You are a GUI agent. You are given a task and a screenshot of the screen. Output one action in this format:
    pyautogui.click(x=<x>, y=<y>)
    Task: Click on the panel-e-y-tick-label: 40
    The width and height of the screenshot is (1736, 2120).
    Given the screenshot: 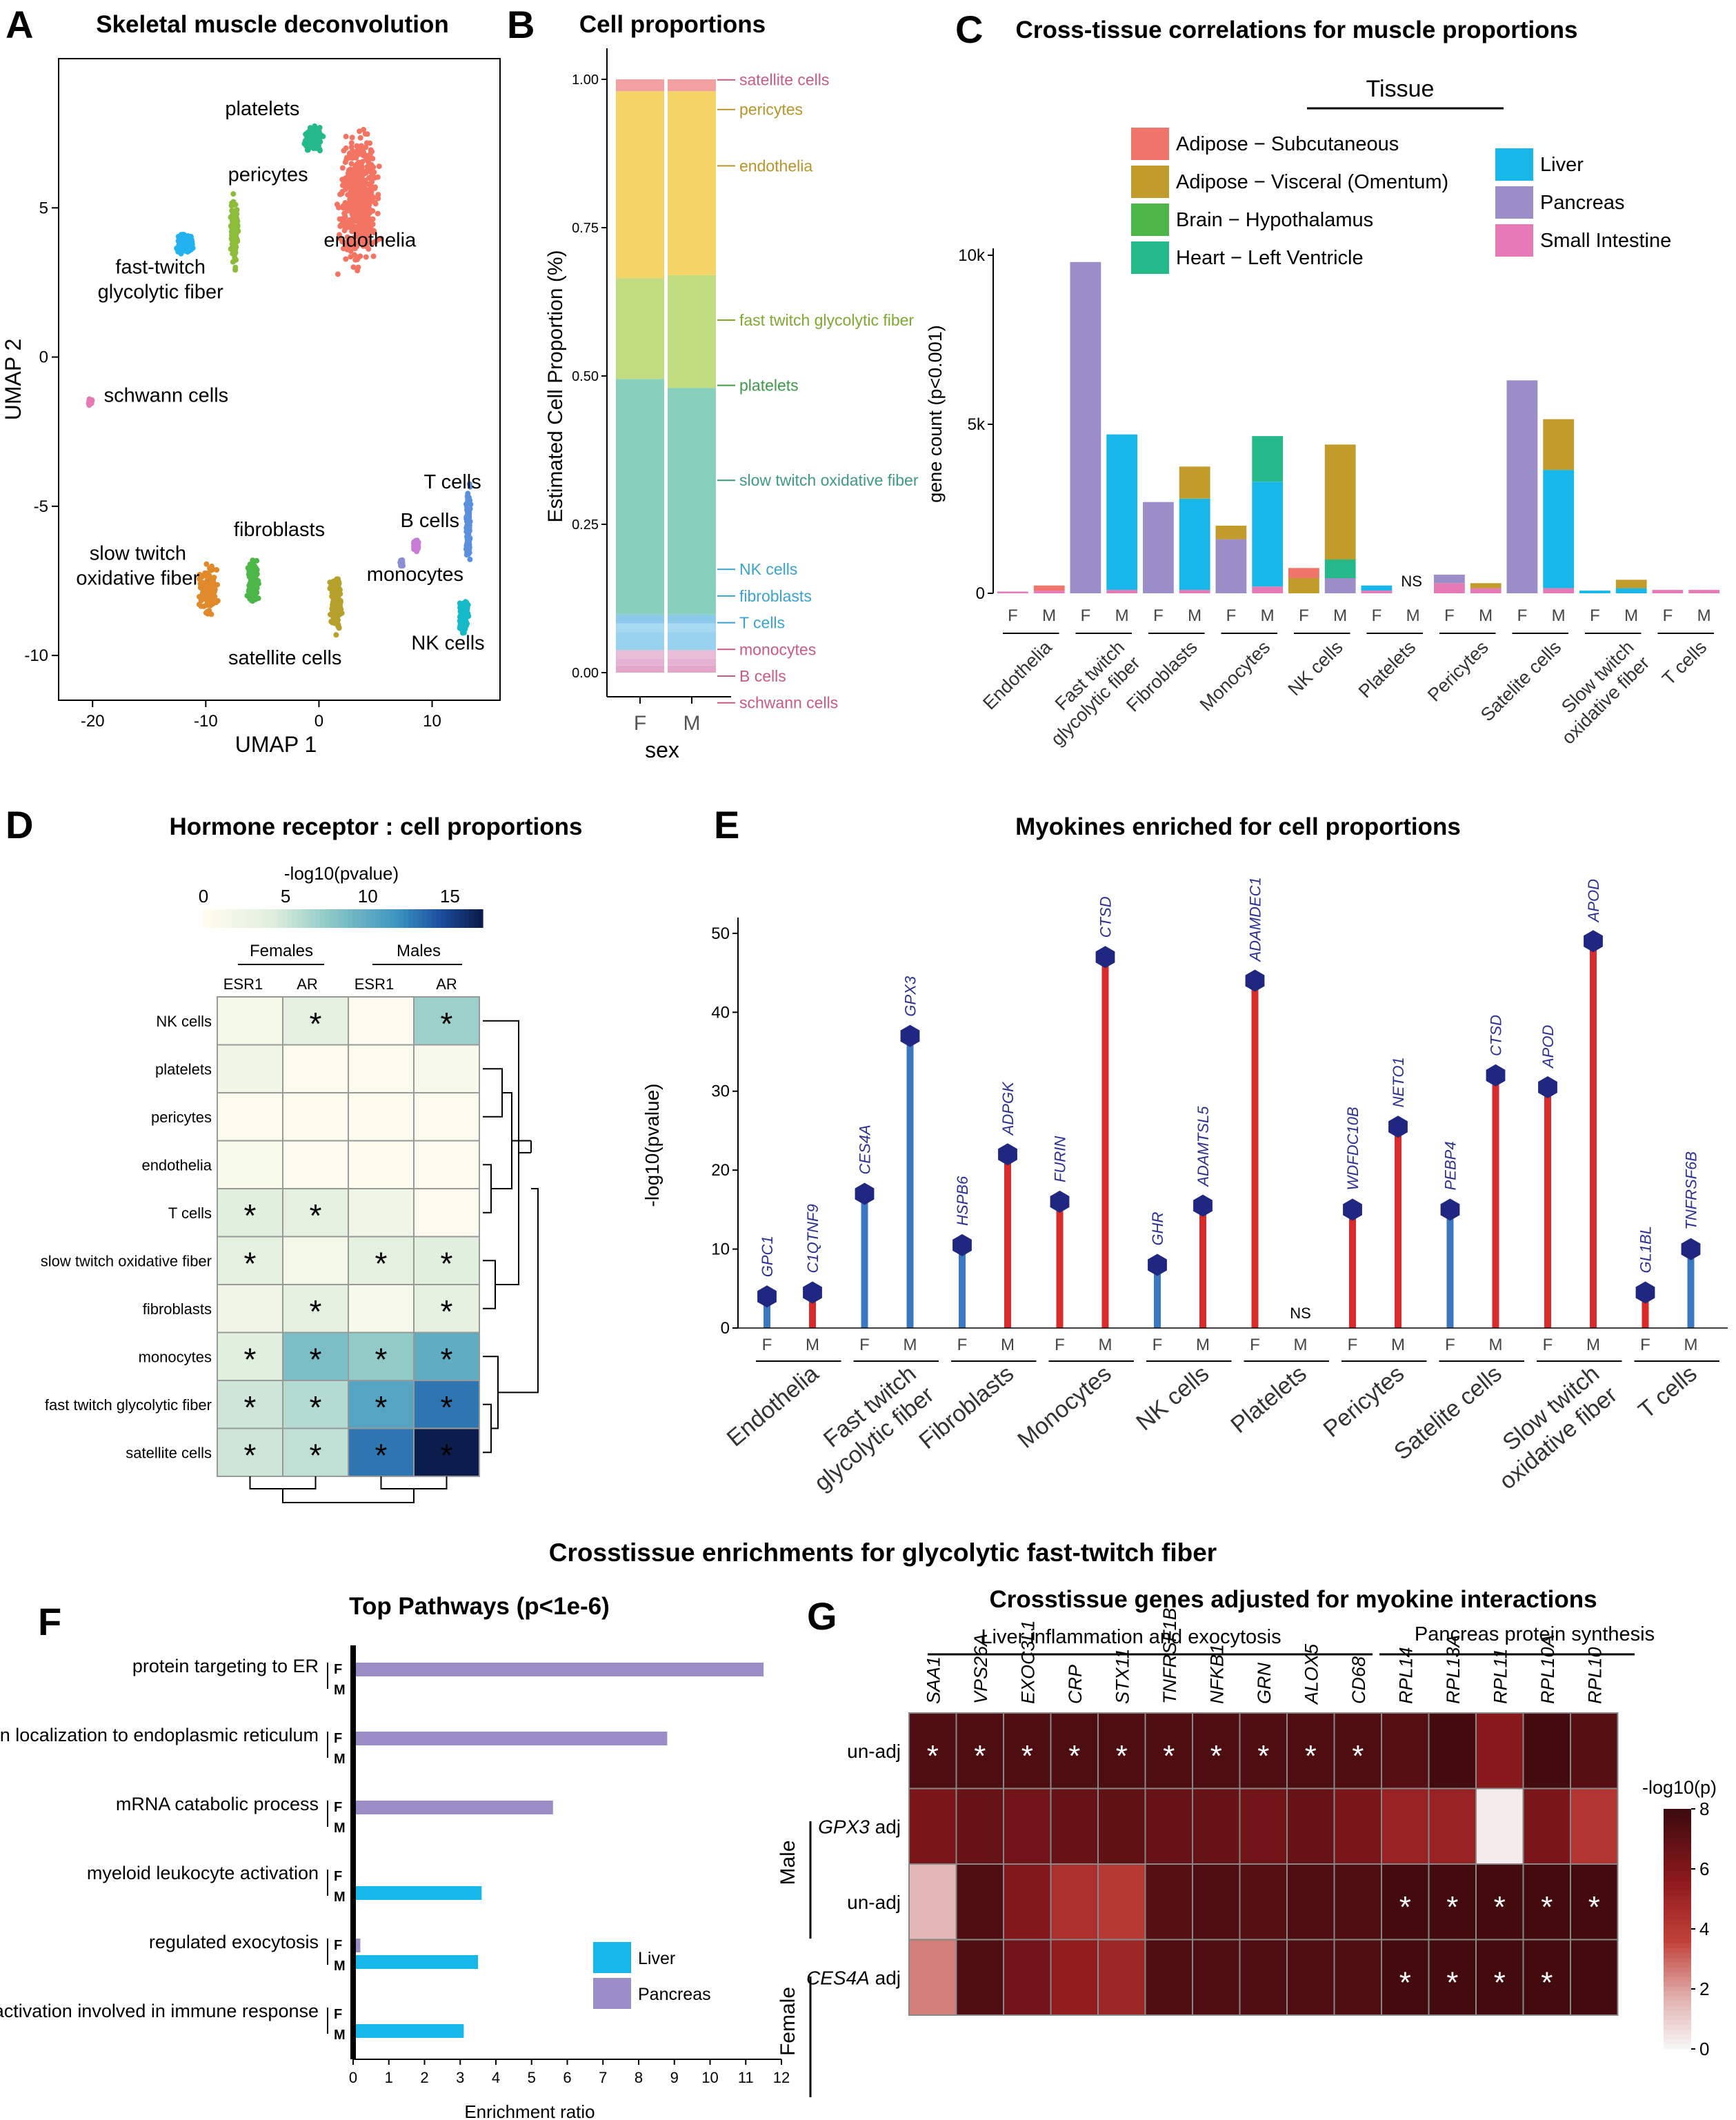 What is the action you would take?
    pyautogui.click(x=720, y=1012)
    